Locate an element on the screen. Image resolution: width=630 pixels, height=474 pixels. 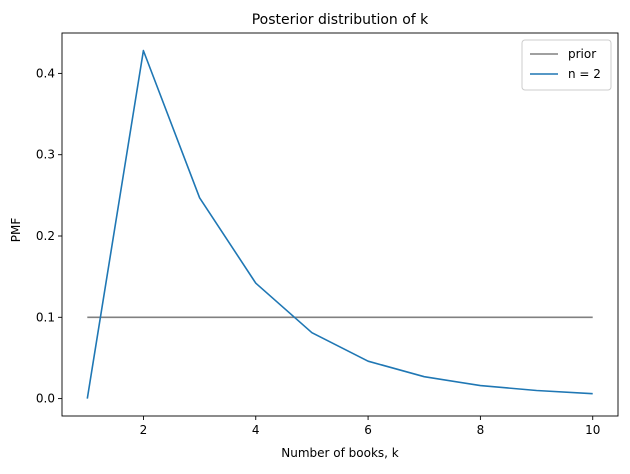
y-tick-label: 0.3 is located at coordinates (45, 155).